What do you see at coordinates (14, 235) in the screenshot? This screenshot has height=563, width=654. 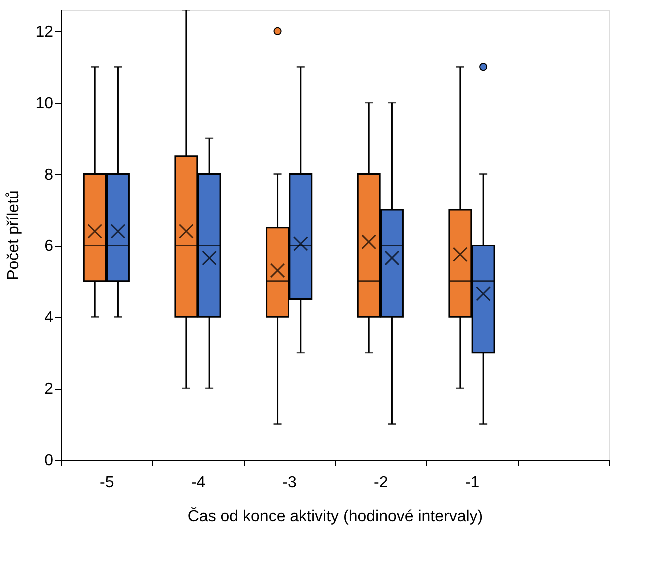 I see `y-axis-title: Počet příletů` at bounding box center [14, 235].